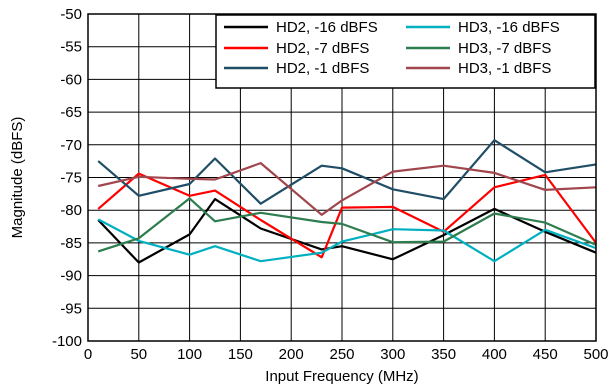  Describe the element at coordinates (545, 354) in the screenshot. I see `x-tick-label: 450` at that location.